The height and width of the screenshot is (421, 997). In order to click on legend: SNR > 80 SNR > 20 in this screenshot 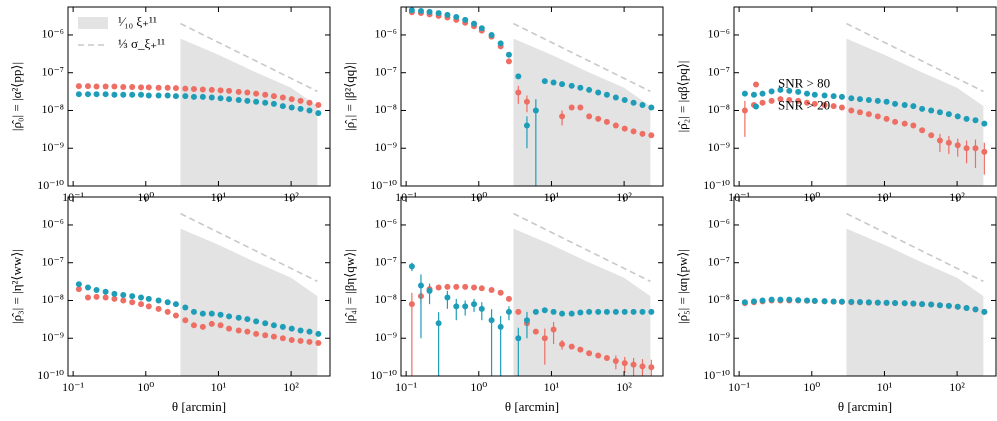, I will do `click(791, 93)`.